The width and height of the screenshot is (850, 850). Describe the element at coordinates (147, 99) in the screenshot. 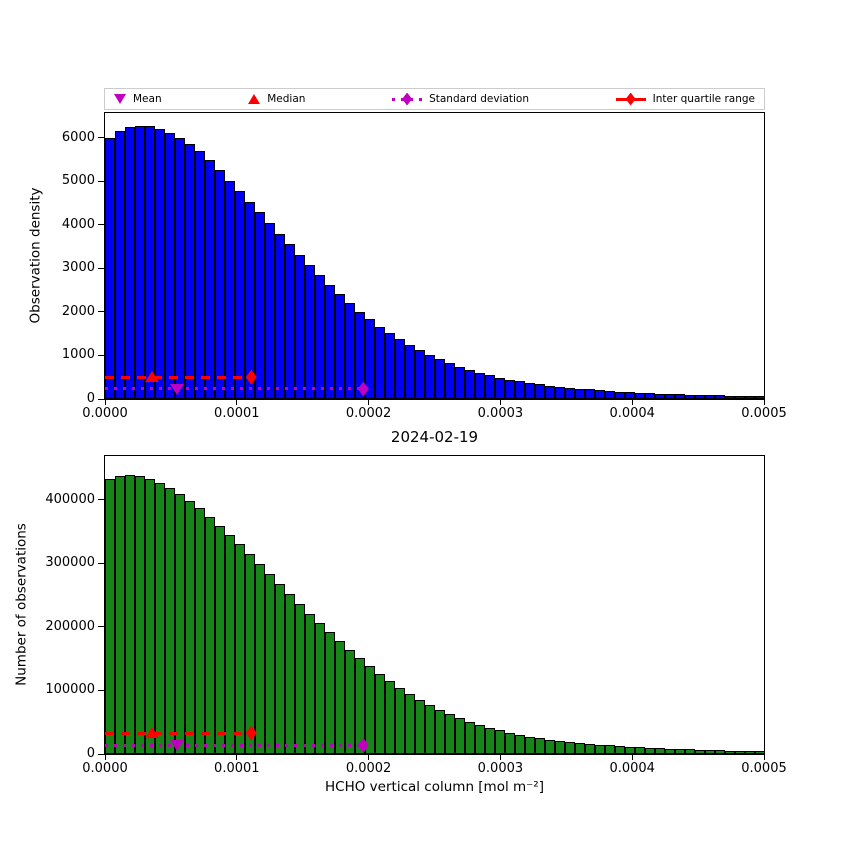

I see `legend-label-mean: Mean` at that location.